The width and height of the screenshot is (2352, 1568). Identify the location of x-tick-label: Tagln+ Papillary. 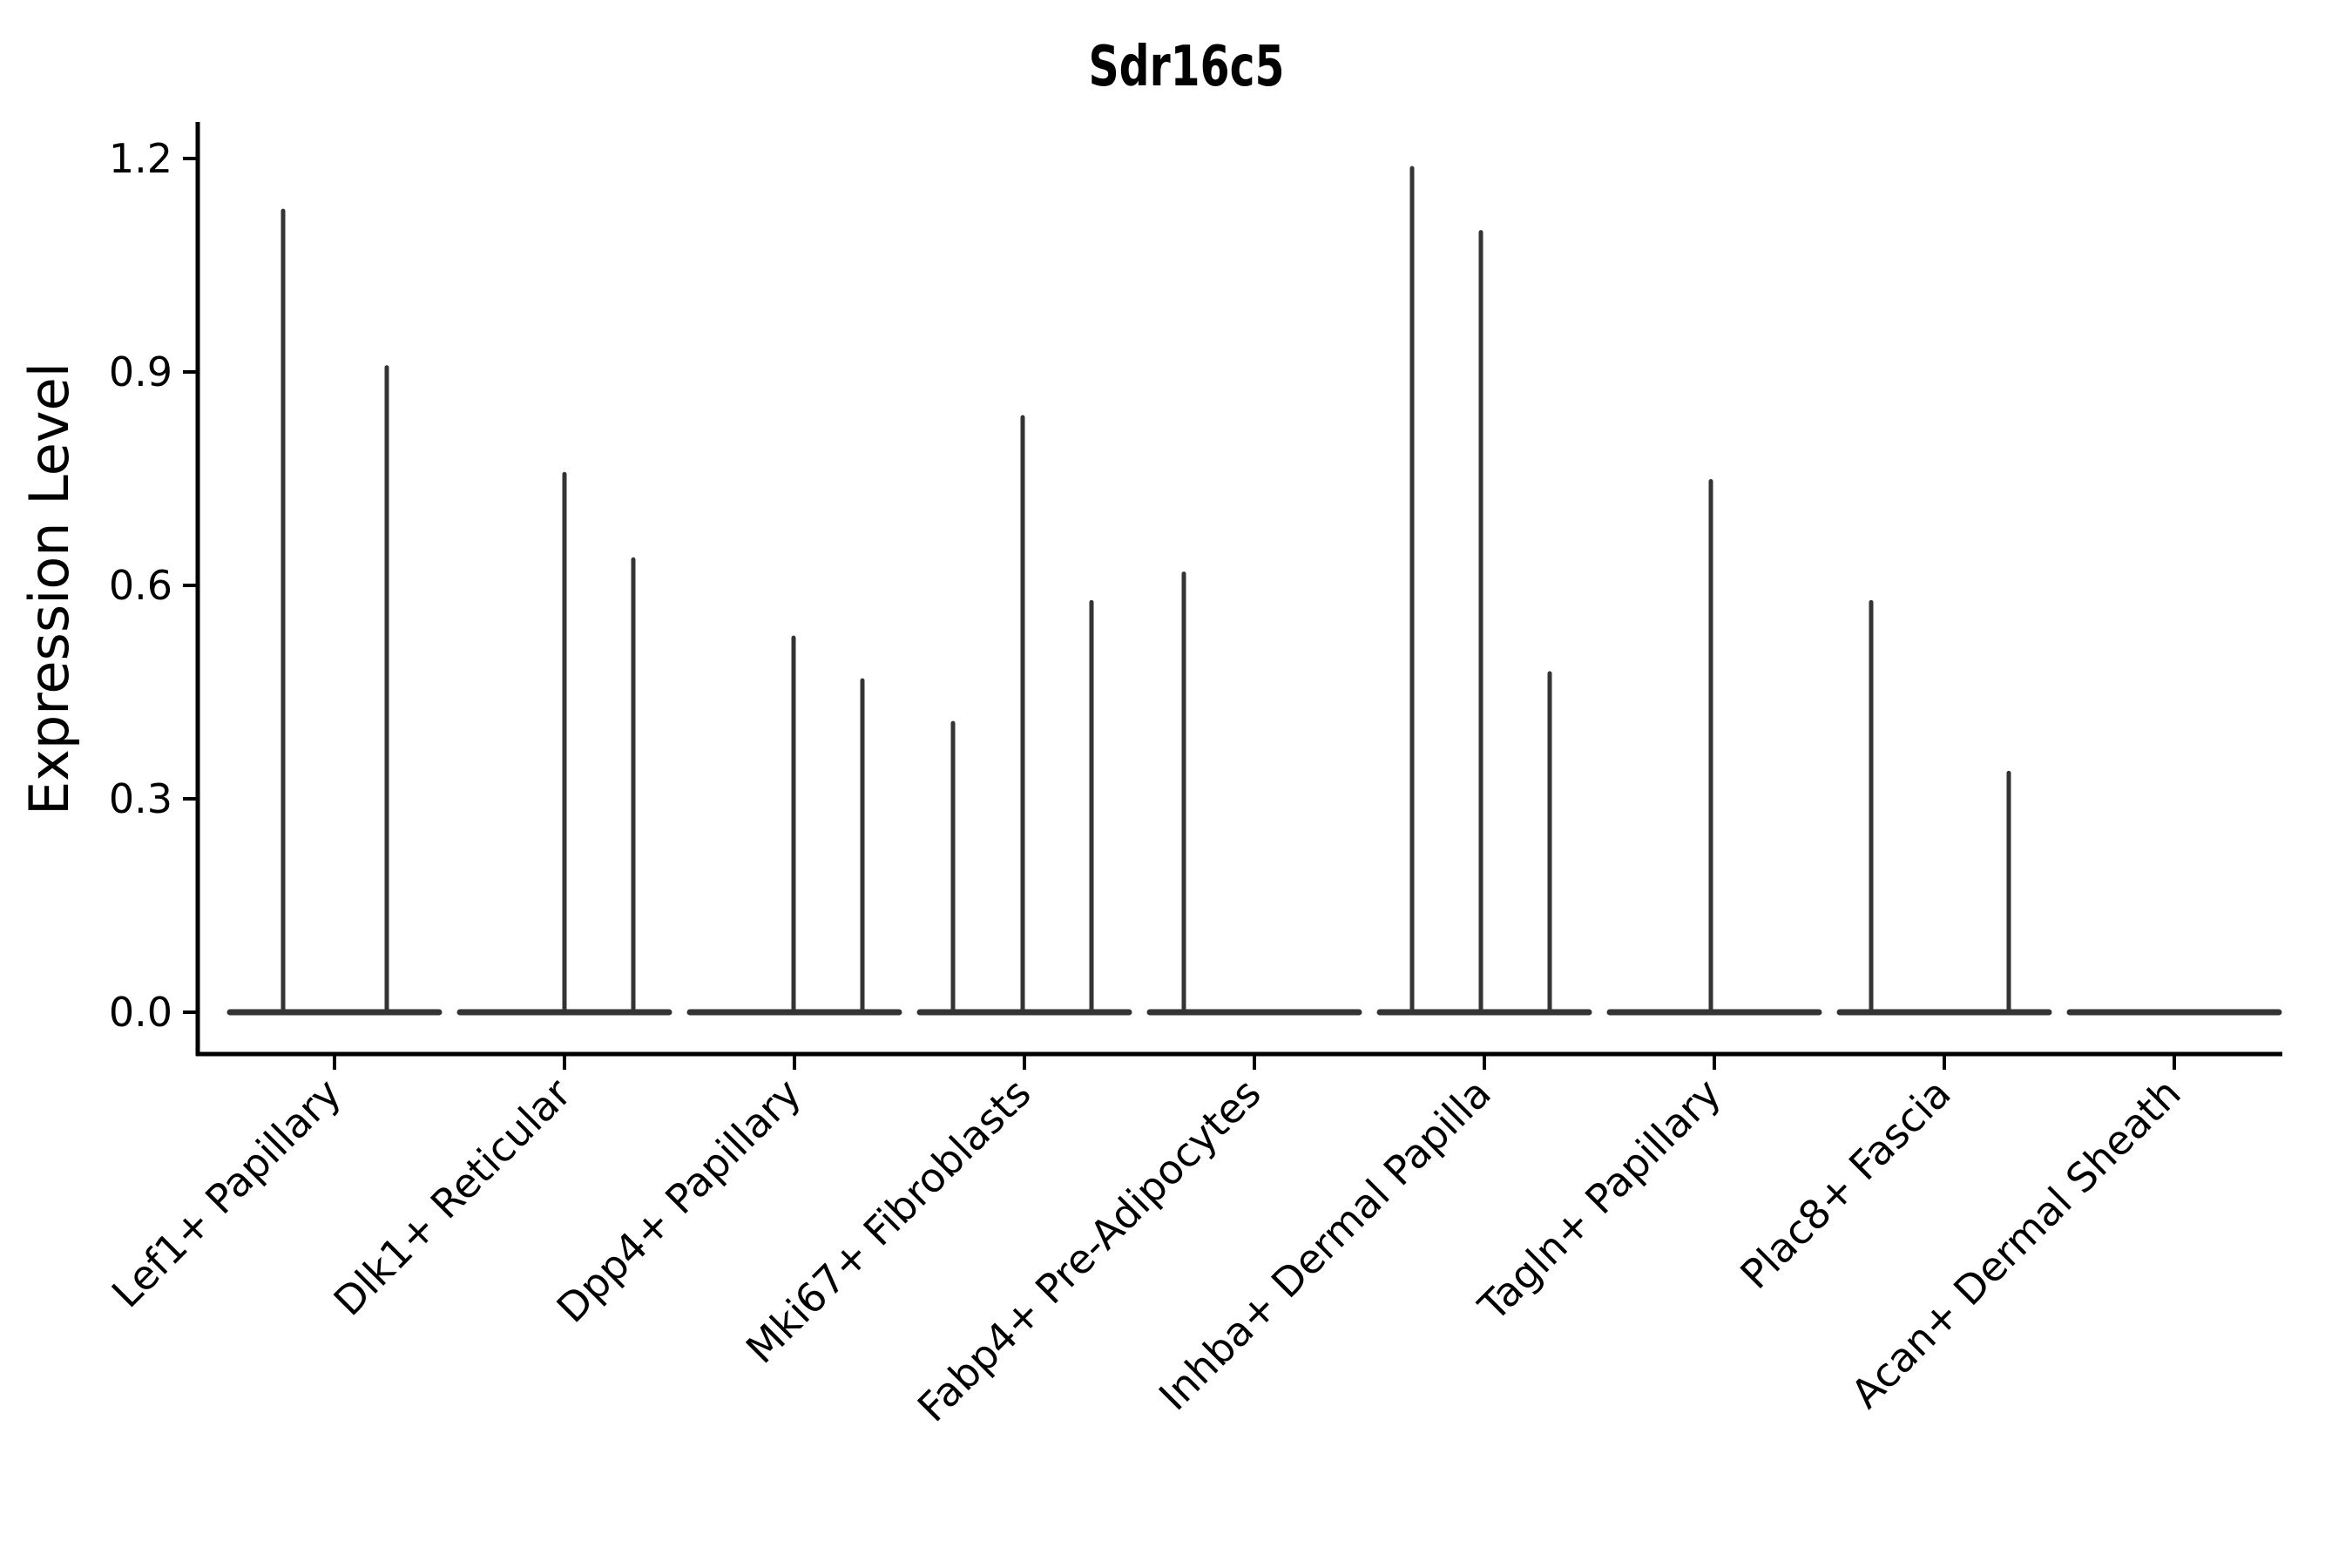
(1599, 1201).